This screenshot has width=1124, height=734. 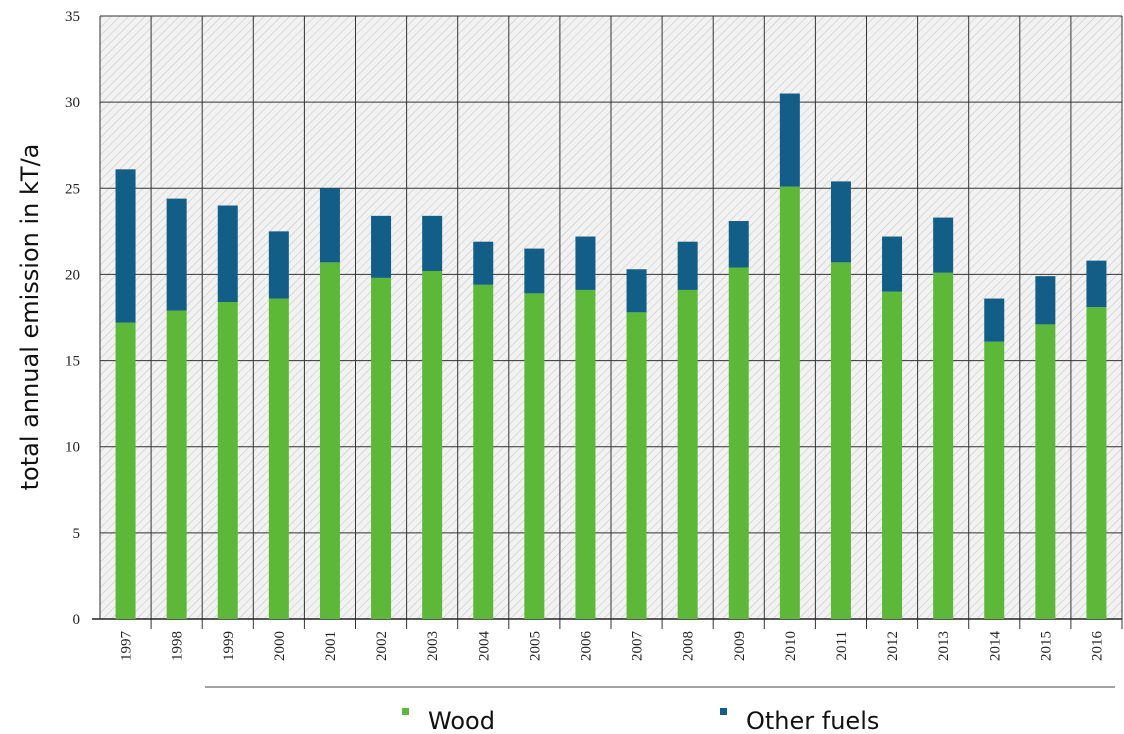 What do you see at coordinates (72, 448) in the screenshot?
I see `y-tick-label: 10` at bounding box center [72, 448].